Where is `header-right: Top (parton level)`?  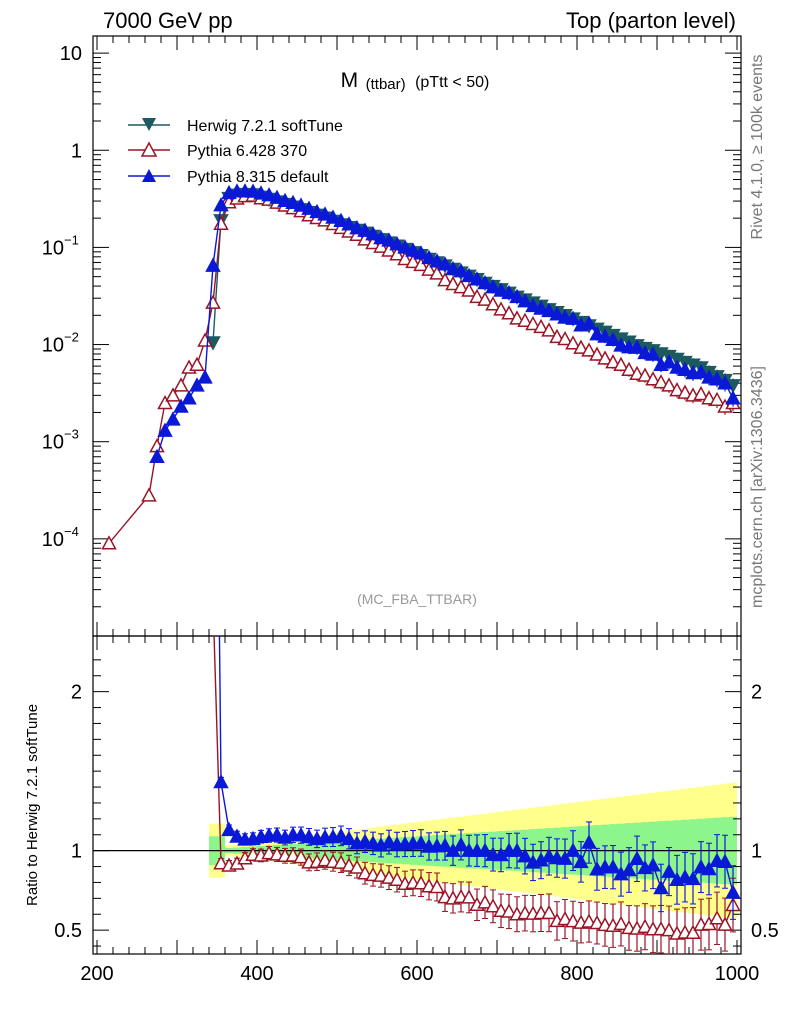 header-right: Top (parton level) is located at coordinates (651, 20).